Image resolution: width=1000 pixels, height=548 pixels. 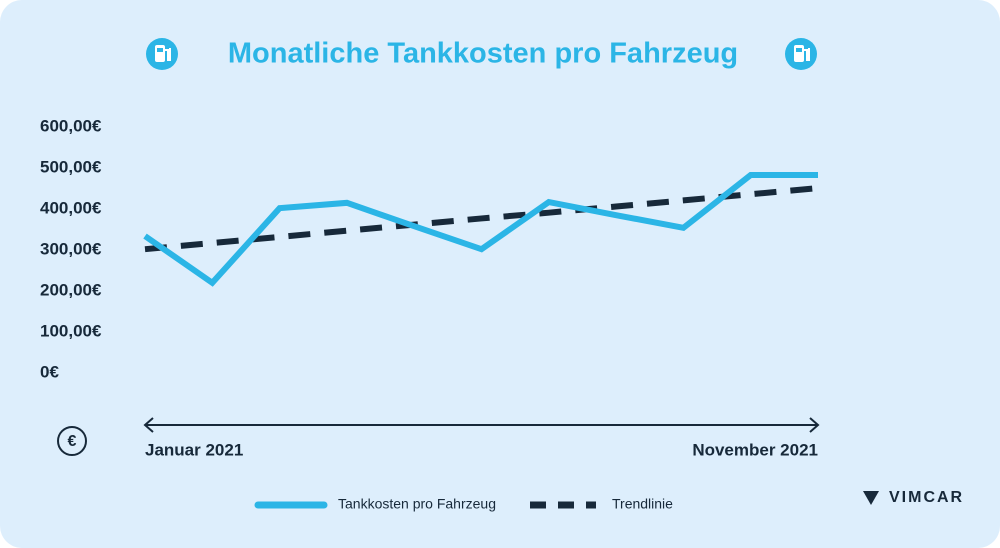 I want to click on legend-label: Trendlinie, so click(x=642, y=504).